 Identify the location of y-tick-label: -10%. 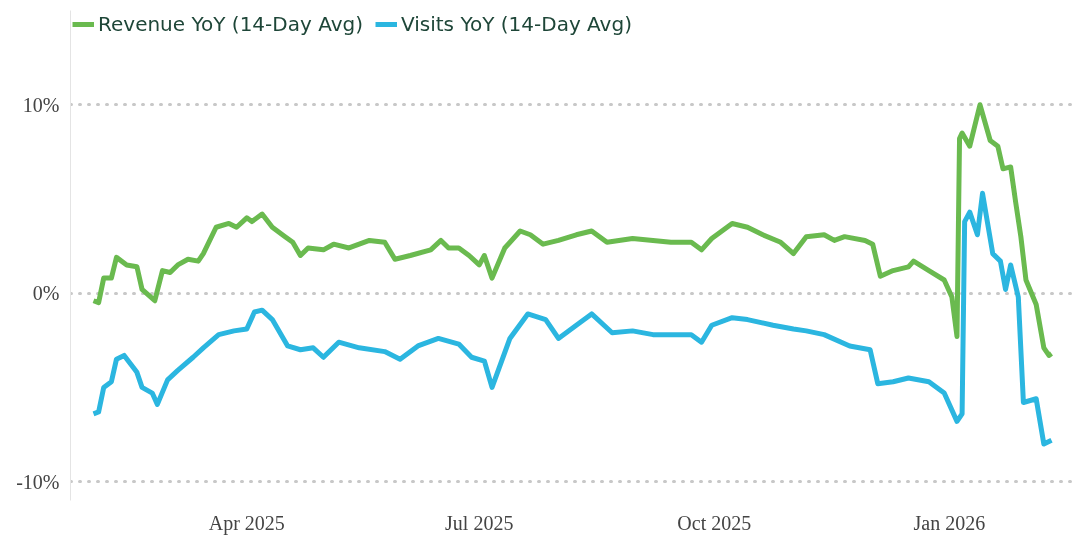
(38, 481).